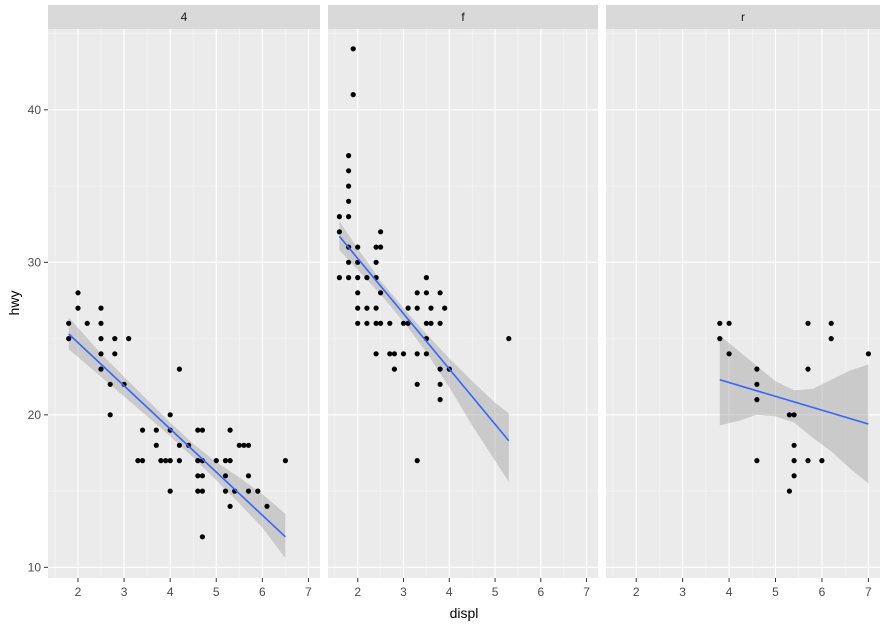 The width and height of the screenshot is (887, 628). Describe the element at coordinates (767, 608) in the screenshot. I see `watermark-text: https://blog.csdn.net/weixin_42320042` at that location.